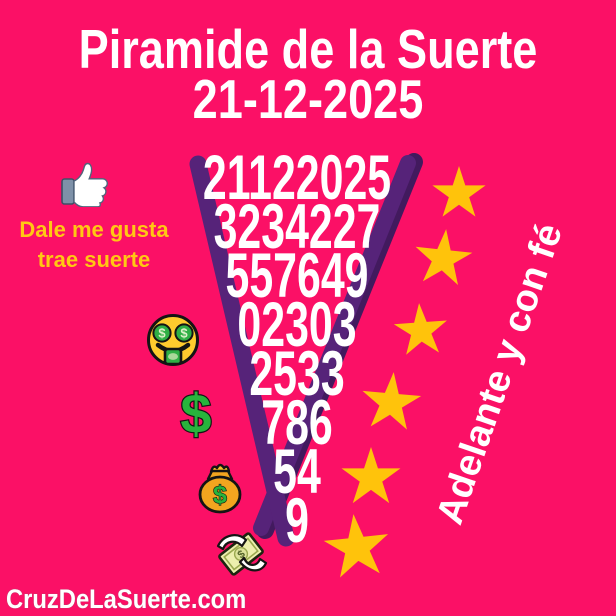  What do you see at coordinates (173, 340) in the screenshot?
I see `money-mouth-face-icon: $ $` at bounding box center [173, 340].